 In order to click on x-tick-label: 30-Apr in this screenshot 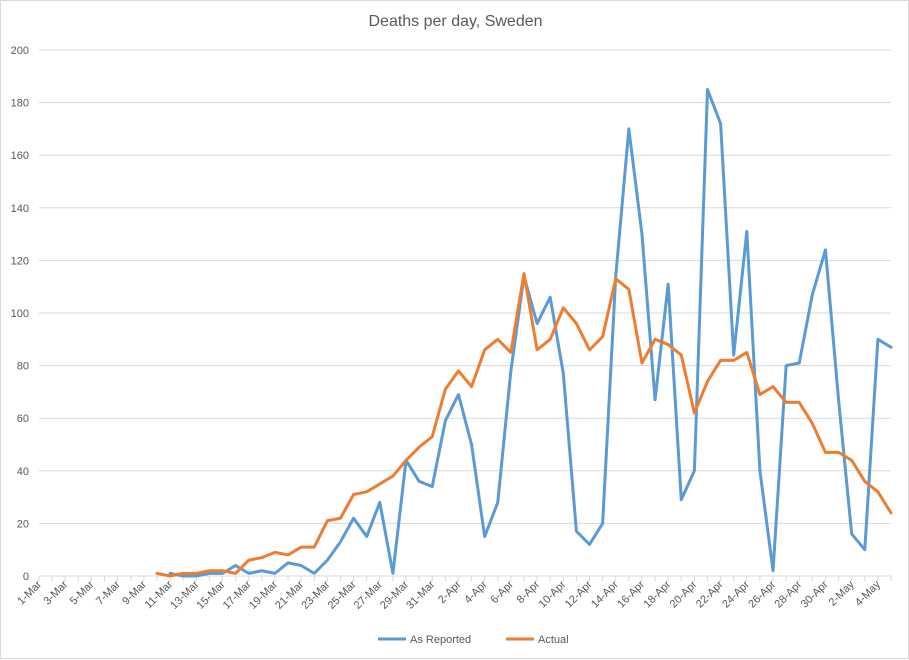, I will do `click(815, 594)`.